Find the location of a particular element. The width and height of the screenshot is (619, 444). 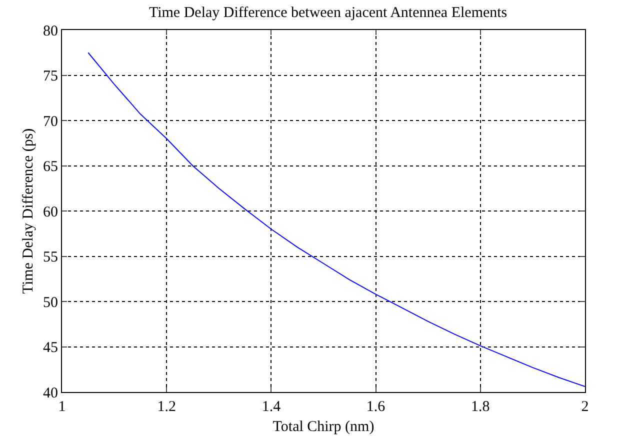

x-tick-label: 2 is located at coordinates (585, 407).